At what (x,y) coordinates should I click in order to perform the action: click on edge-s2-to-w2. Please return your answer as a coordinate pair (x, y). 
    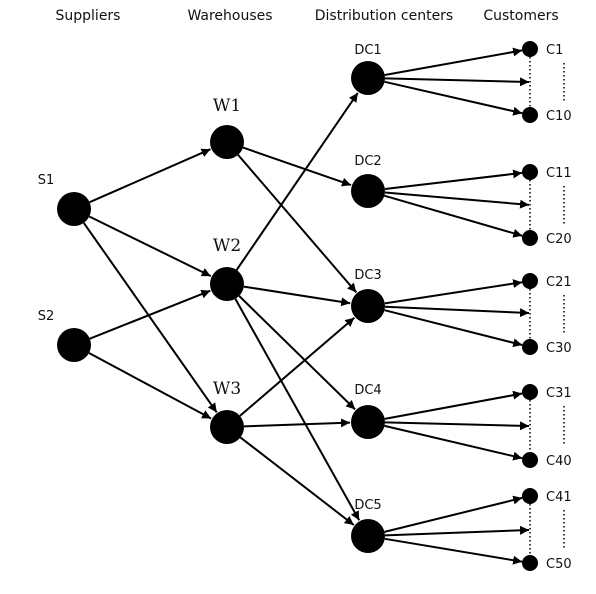
    Looking at the image, I should click on (150, 314).